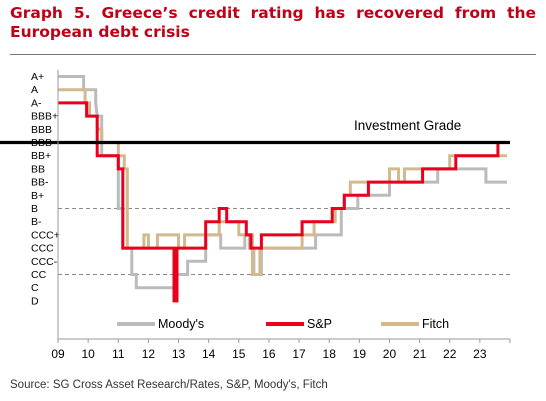 This screenshot has width=546, height=401. I want to click on y-tick-label: D, so click(35, 301).